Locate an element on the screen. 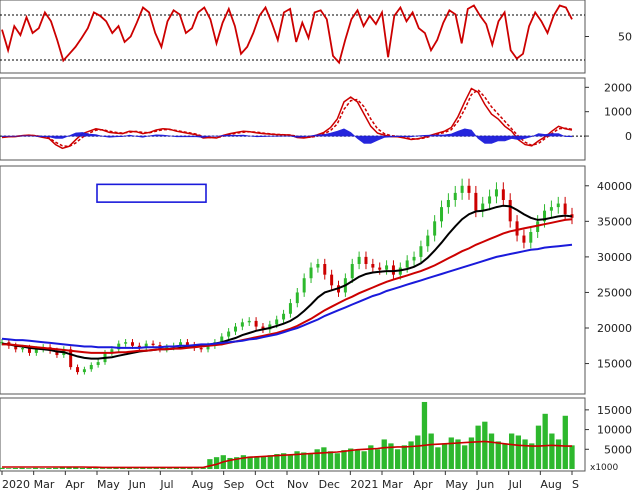  x-tick-label: Dec is located at coordinates (329, 484).